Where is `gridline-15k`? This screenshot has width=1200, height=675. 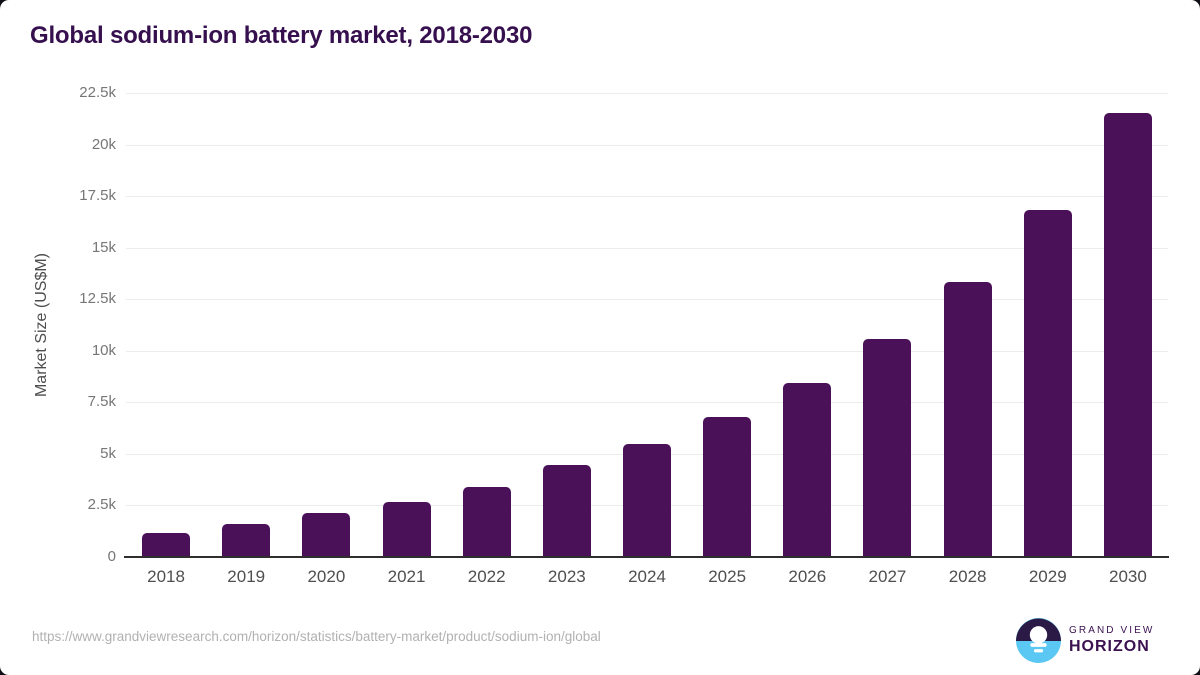 gridline-15k is located at coordinates (647, 248).